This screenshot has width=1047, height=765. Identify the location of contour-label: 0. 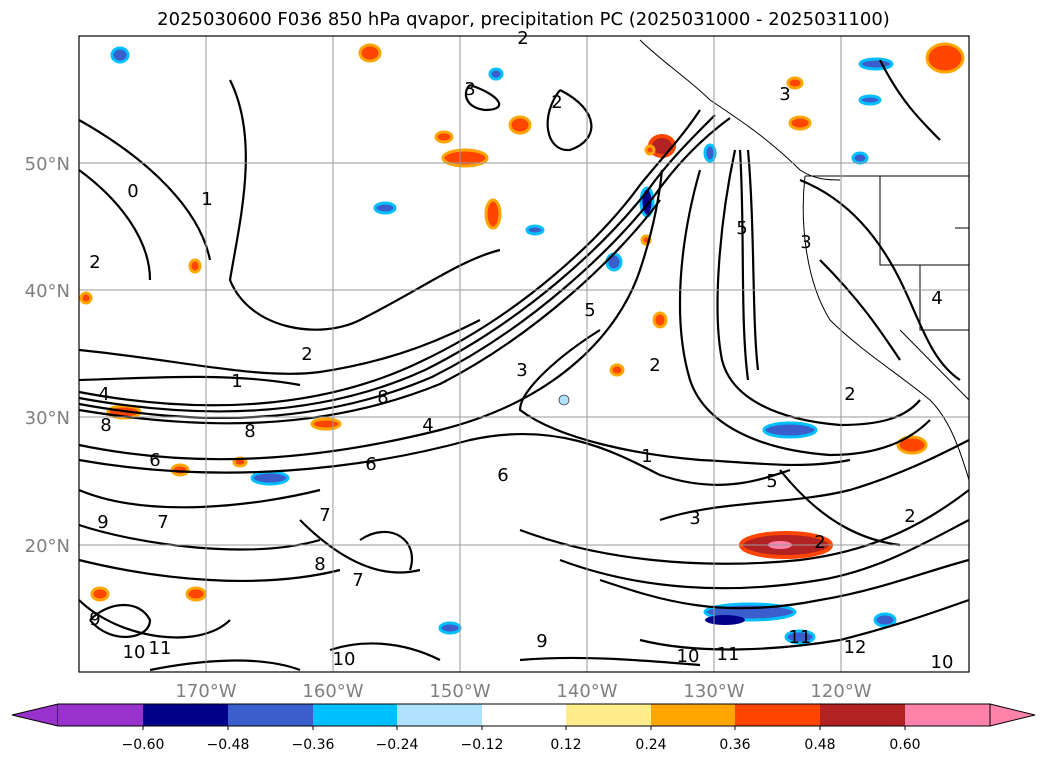
(132, 191).